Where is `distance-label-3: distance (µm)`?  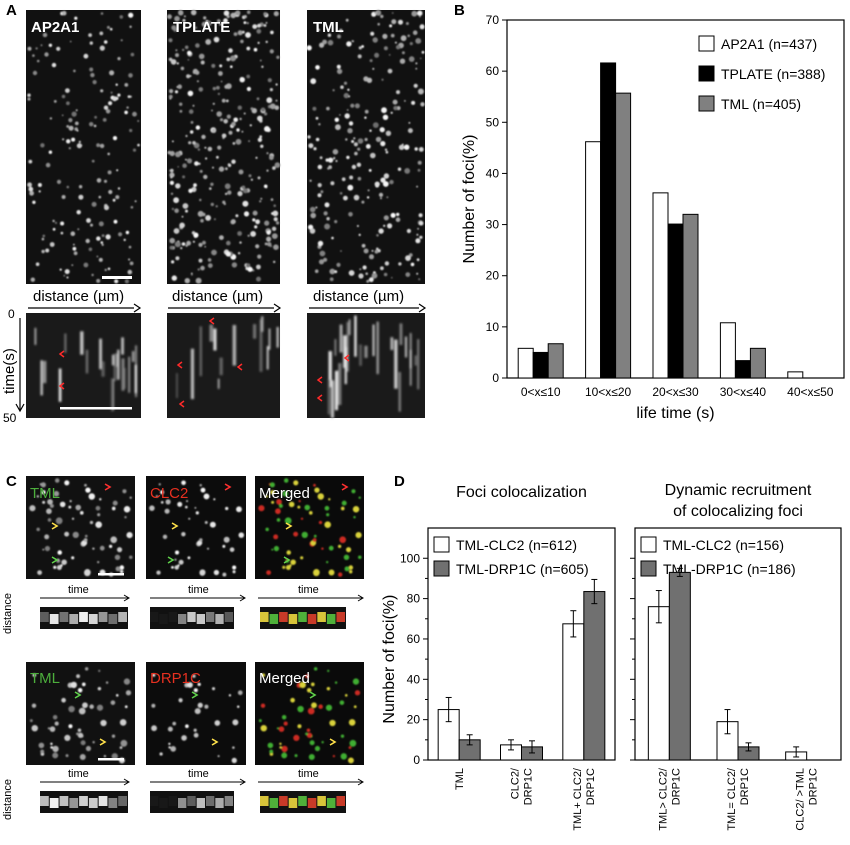
distance-label-3: distance (µm) is located at coordinates (358, 296).